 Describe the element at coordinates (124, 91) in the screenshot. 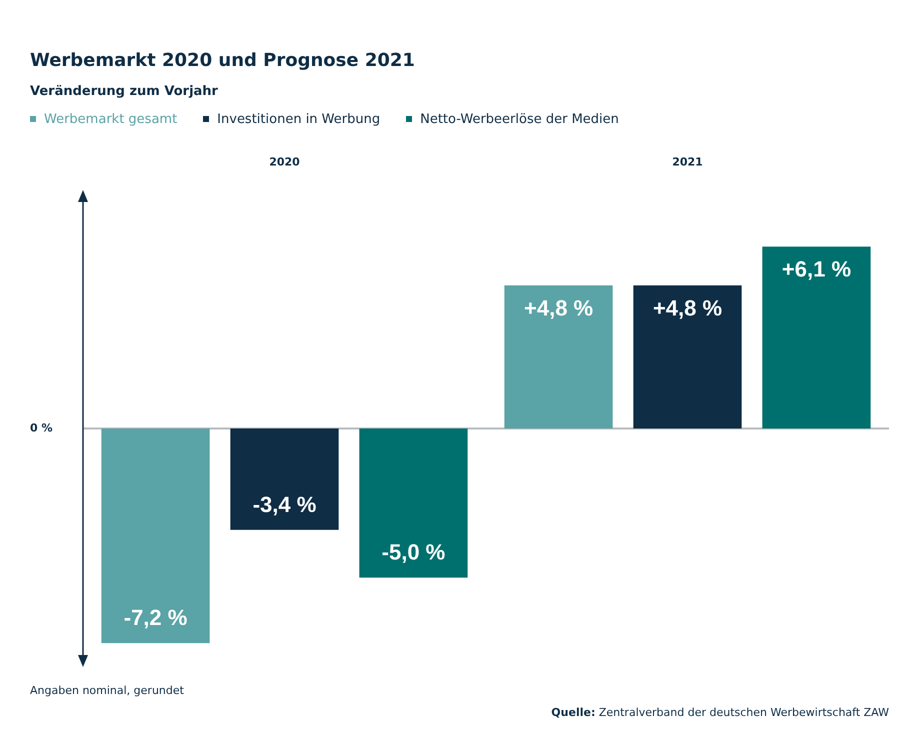

I see `chart-subtitle: Veränderung zum Vorjahr` at that location.